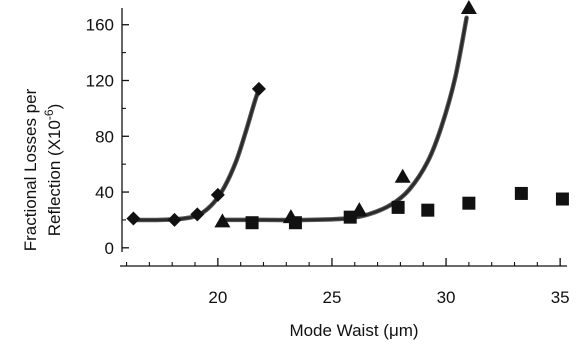 This screenshot has height=347, width=582. I want to click on x-tick-label: 30, so click(446, 297).